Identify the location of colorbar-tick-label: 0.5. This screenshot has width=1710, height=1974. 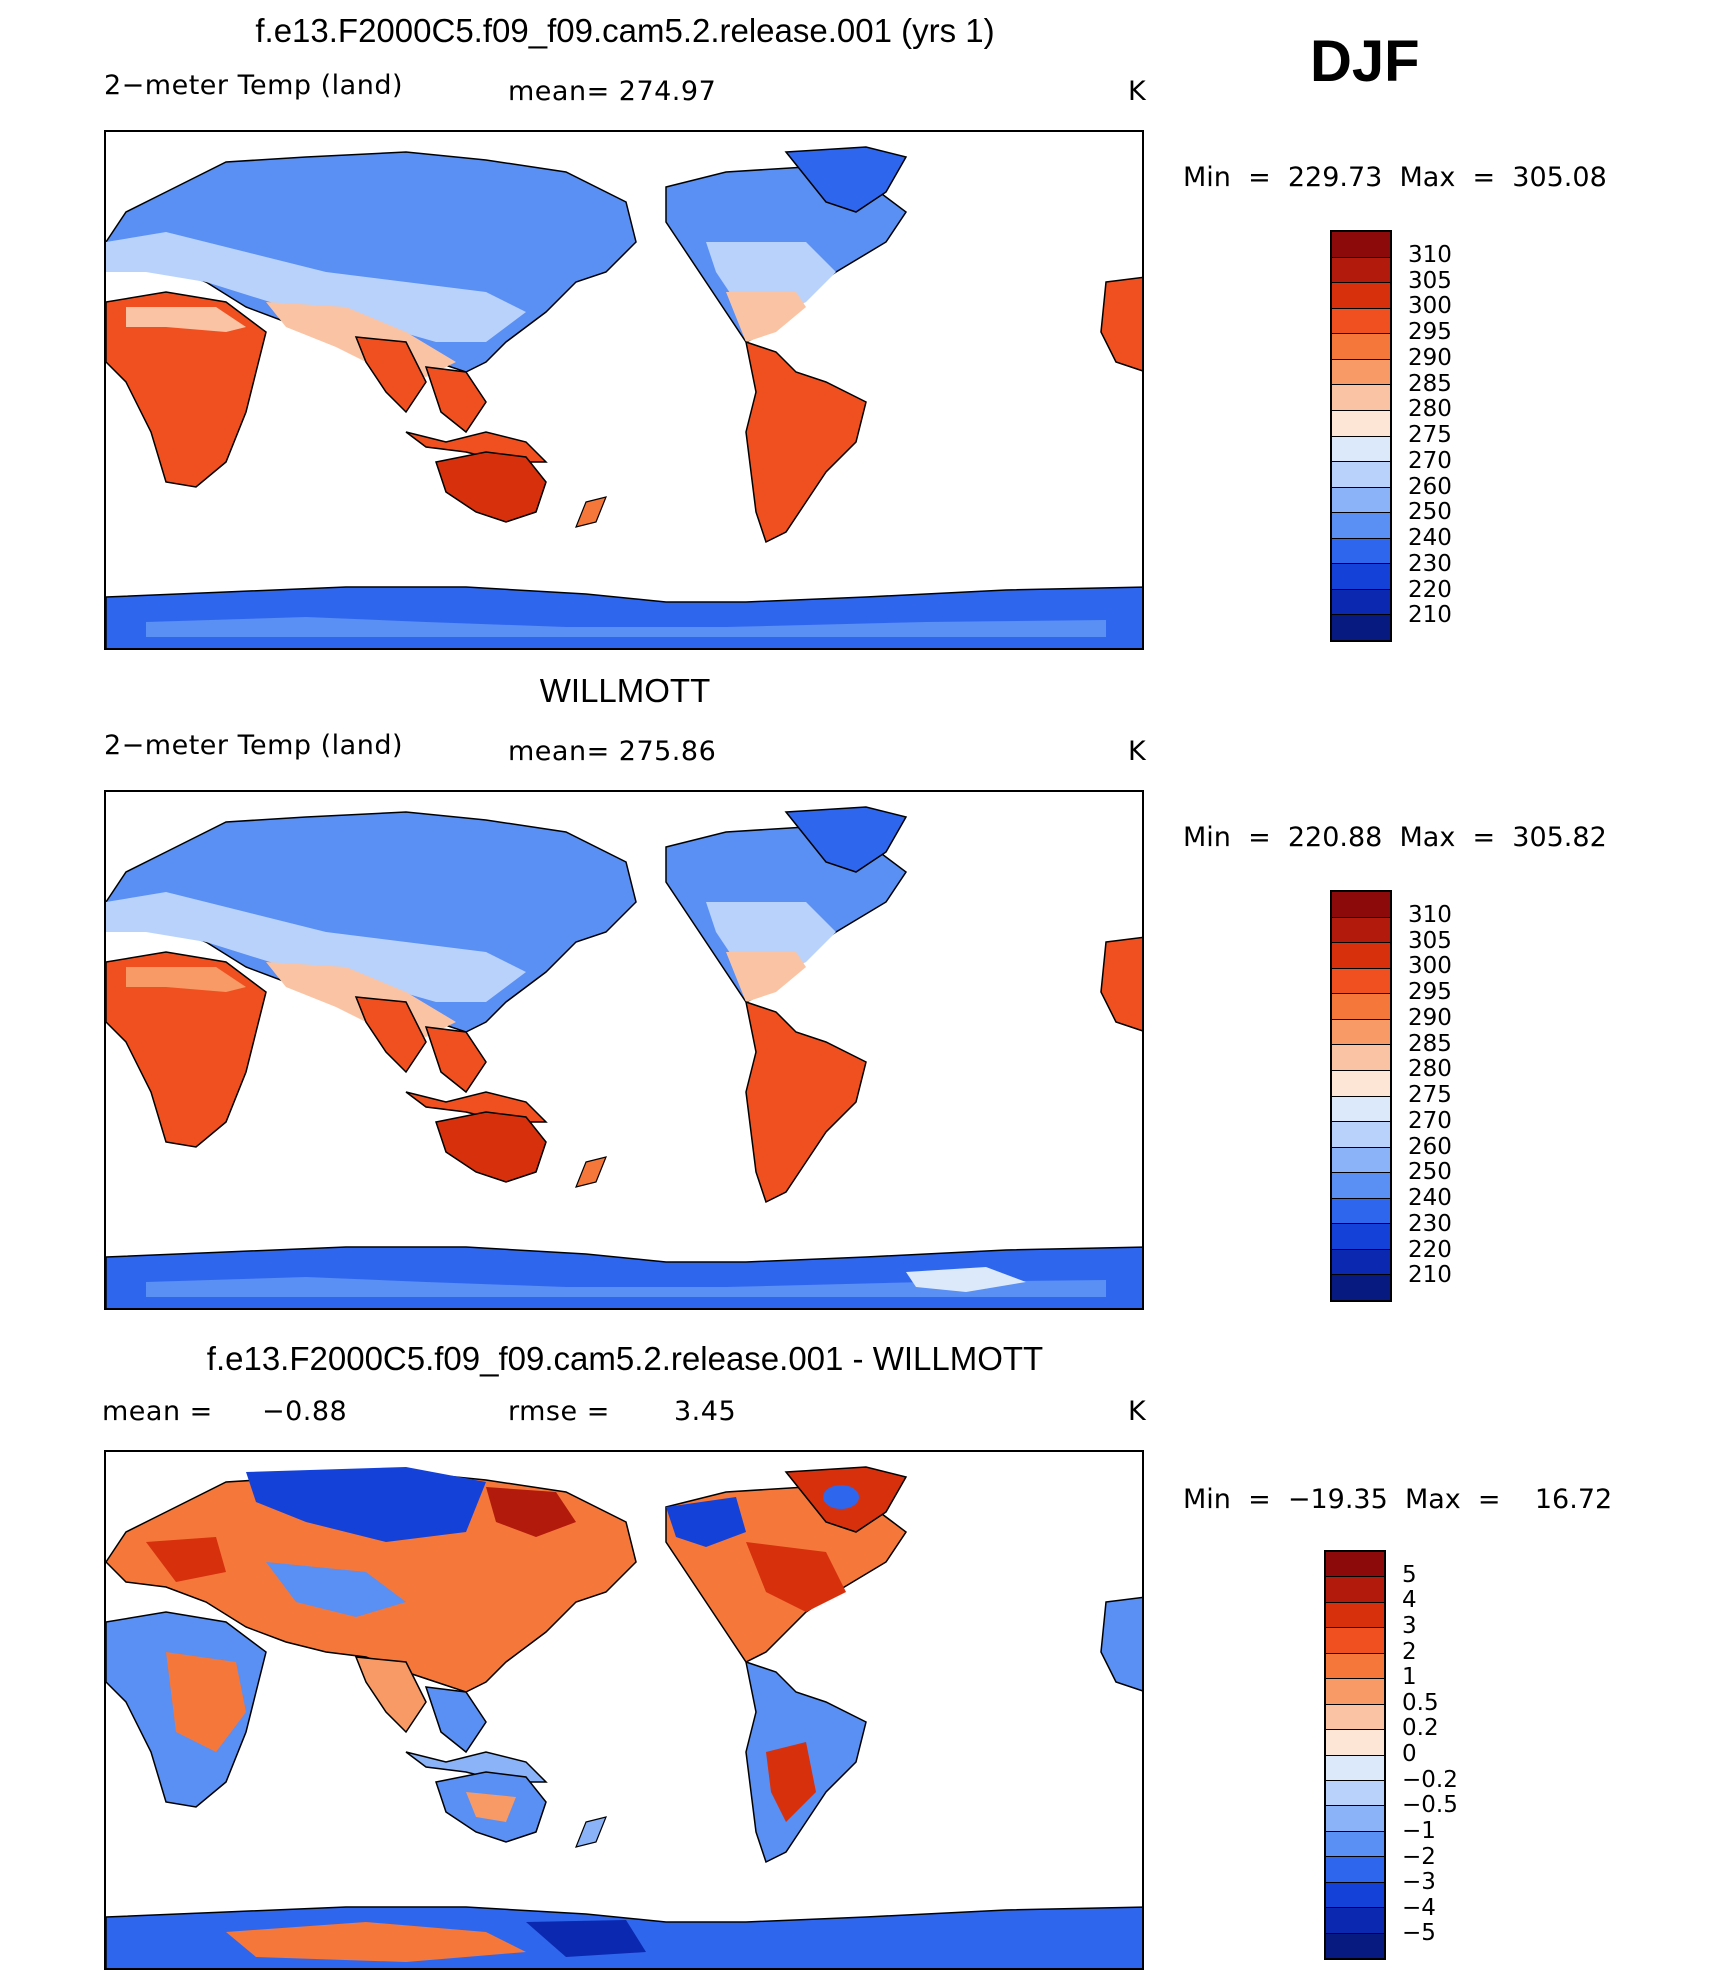
(1420, 1702).